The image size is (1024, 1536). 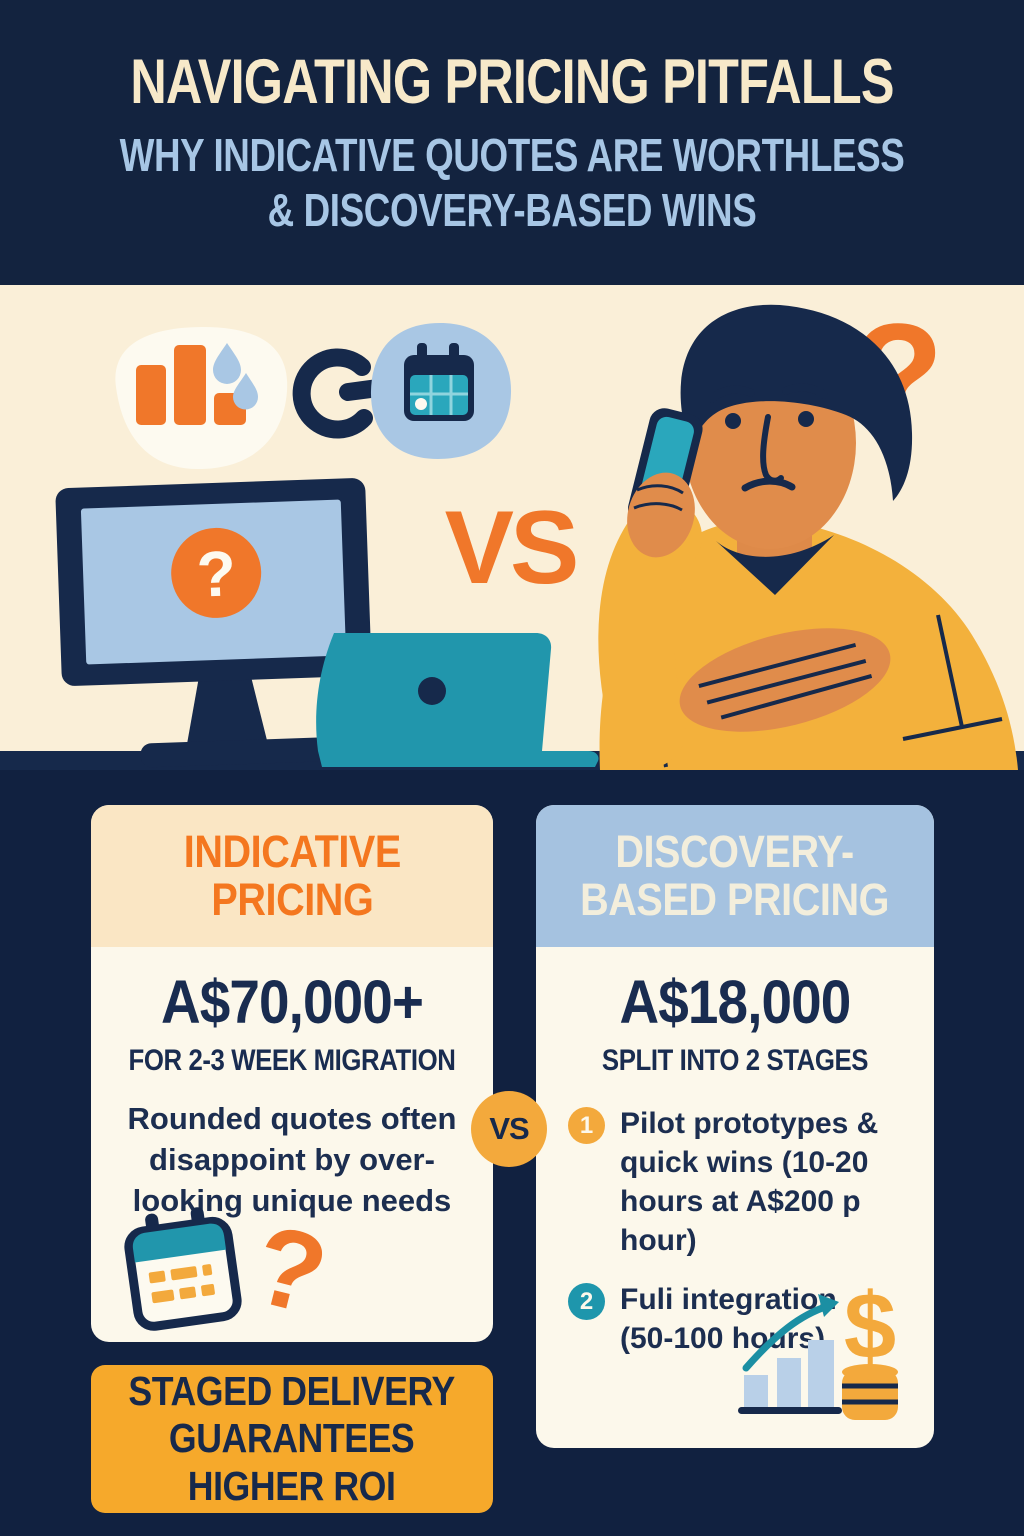 I want to click on water-drops-icon, so click(x=235, y=376).